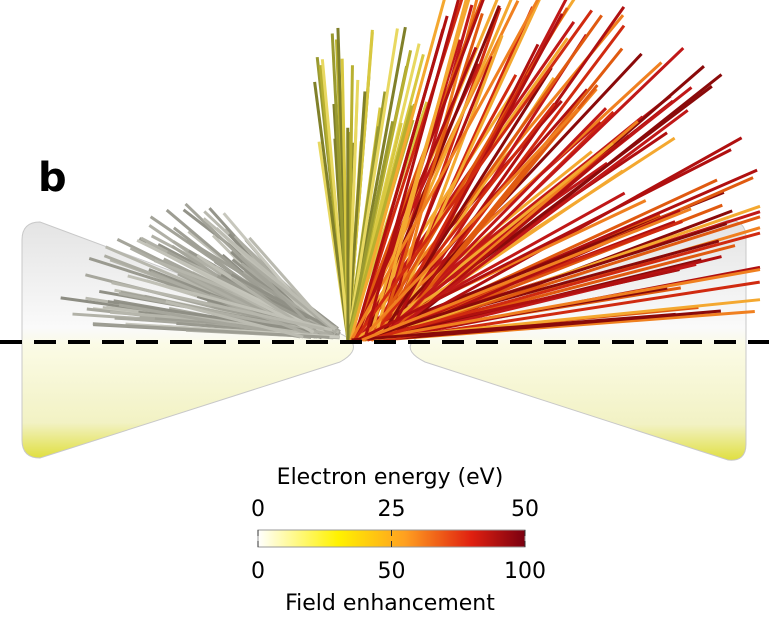 This screenshot has height=629, width=769. What do you see at coordinates (398, 540) in the screenshot?
I see `colorbar-ticks: 0 25 50 0 50 100` at bounding box center [398, 540].